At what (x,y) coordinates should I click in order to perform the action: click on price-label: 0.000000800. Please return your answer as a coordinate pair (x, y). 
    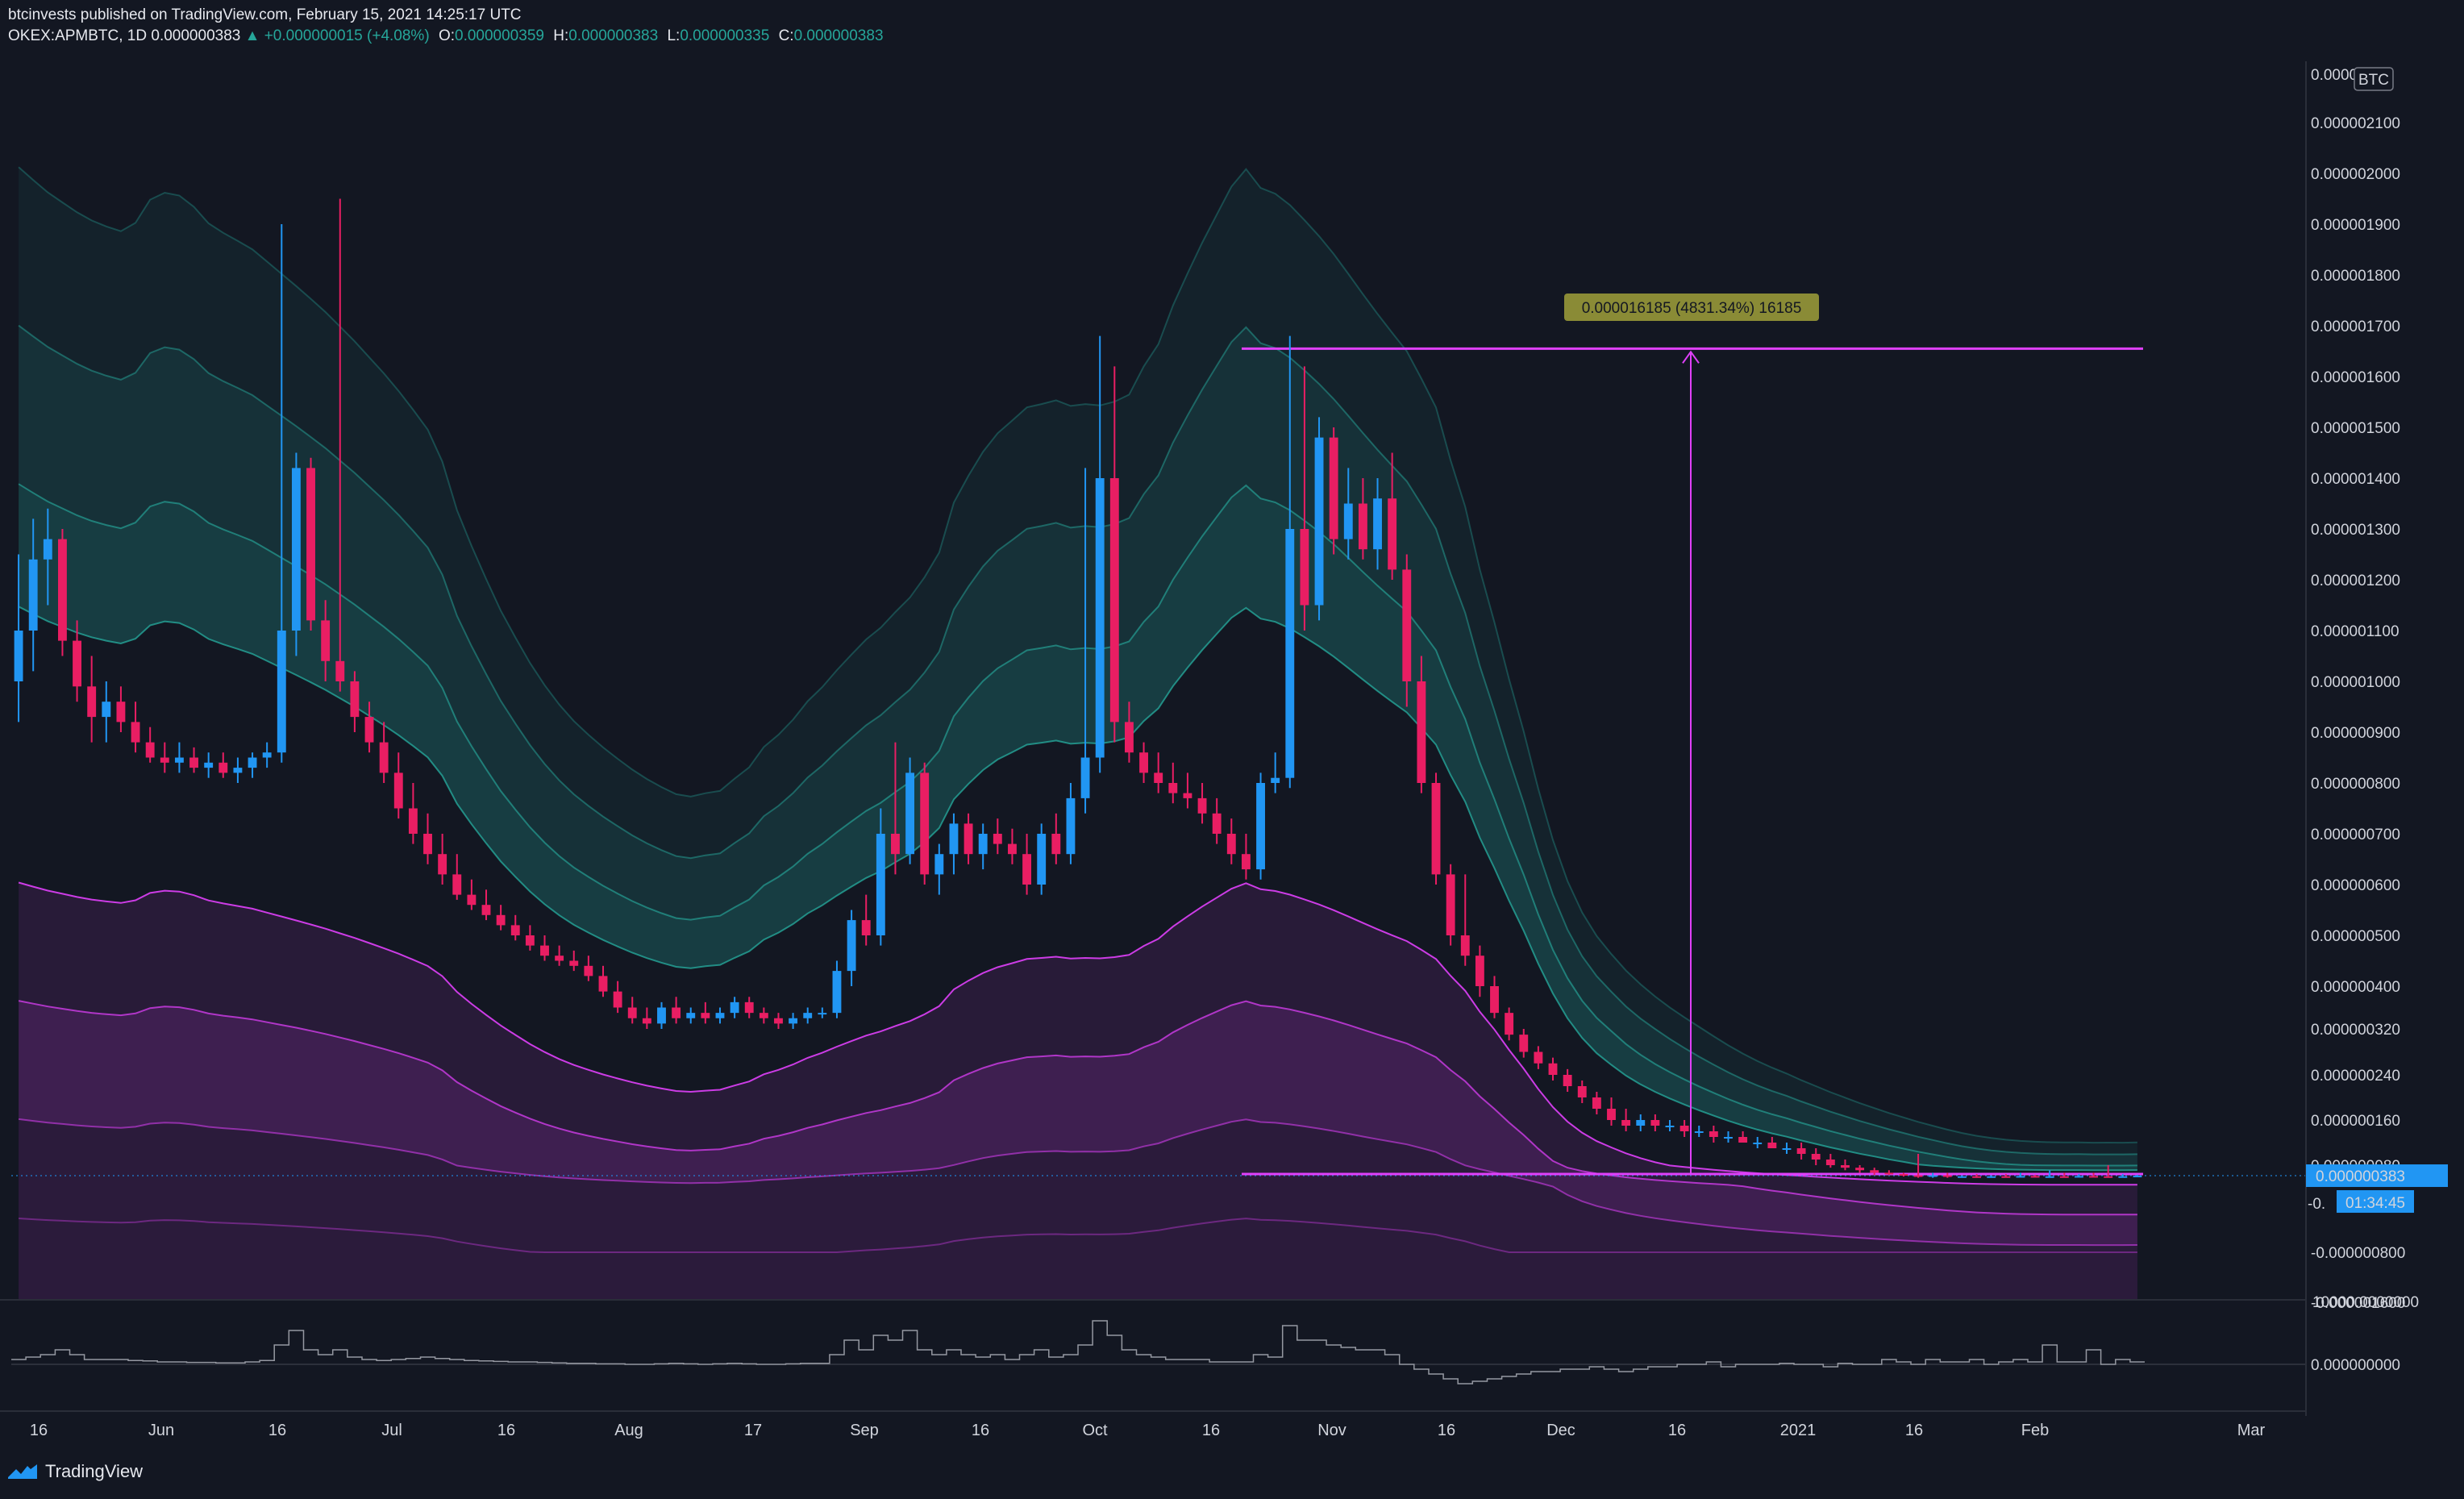
    Looking at the image, I should click on (2355, 784).